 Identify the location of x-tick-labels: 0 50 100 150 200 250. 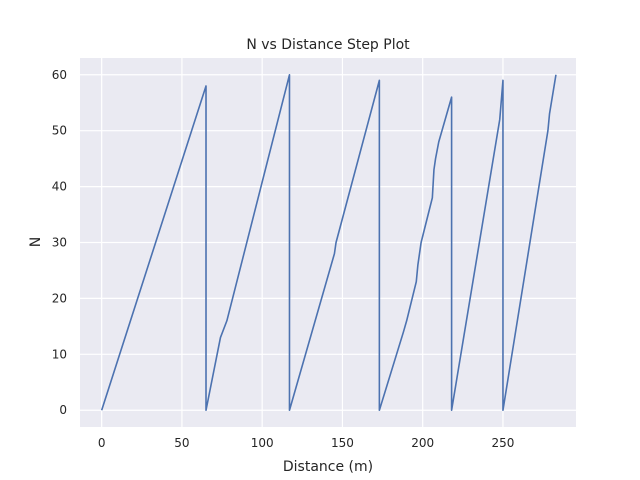
(306, 443).